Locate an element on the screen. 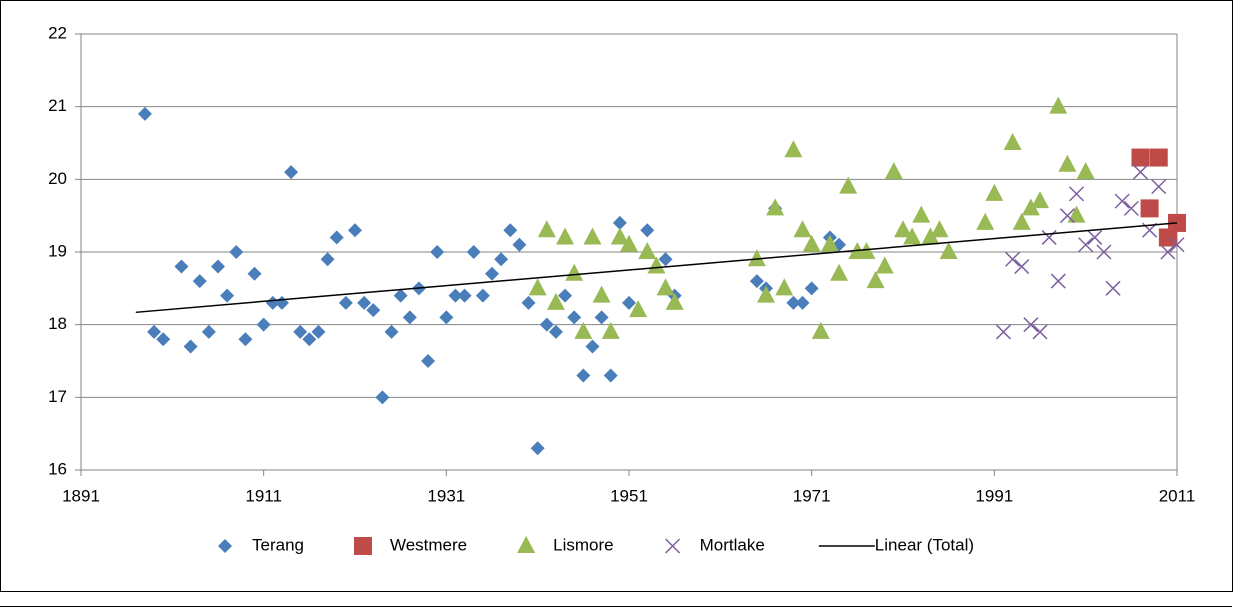 This screenshot has width=1240, height=607. x-tick-label: 1991 is located at coordinates (994, 495).